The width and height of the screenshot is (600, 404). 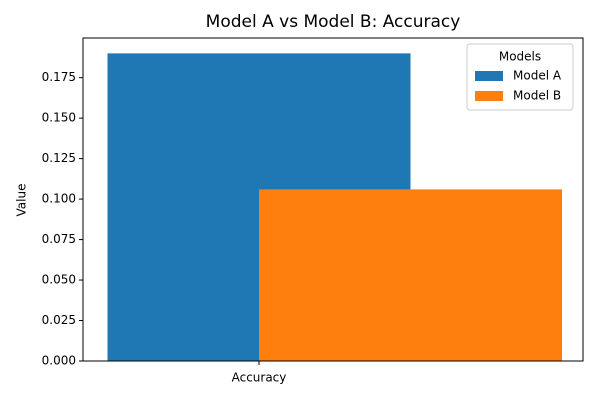 I want to click on legend-label: Model B, so click(x=537, y=96).